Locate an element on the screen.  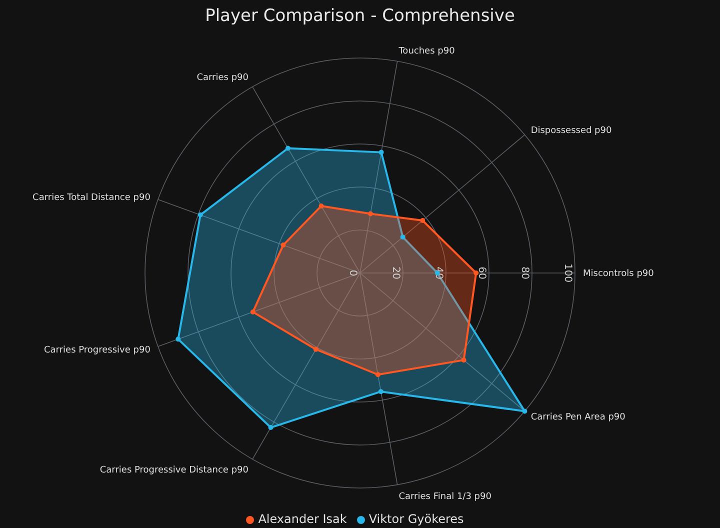
spoke-label: Miscontrols p90 is located at coordinates (618, 274).